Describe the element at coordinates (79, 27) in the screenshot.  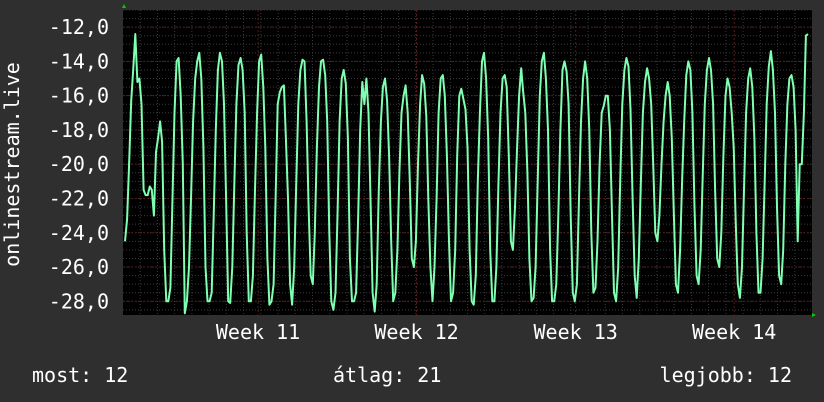
I see `y-tick-label: -12,0` at that location.